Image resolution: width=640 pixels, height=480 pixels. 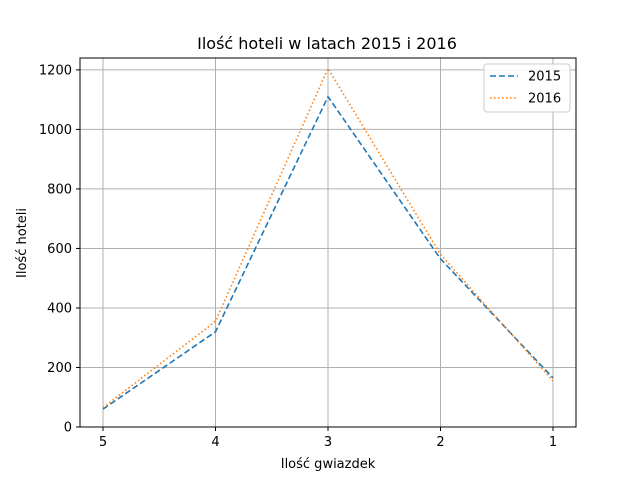 I want to click on x-tick-label: 2, so click(x=440, y=442).